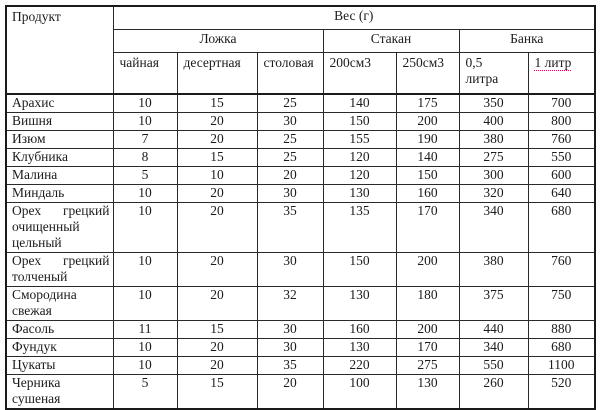 This screenshot has width=600, height=410. I want to click on value-cell: 1100, so click(561, 365).